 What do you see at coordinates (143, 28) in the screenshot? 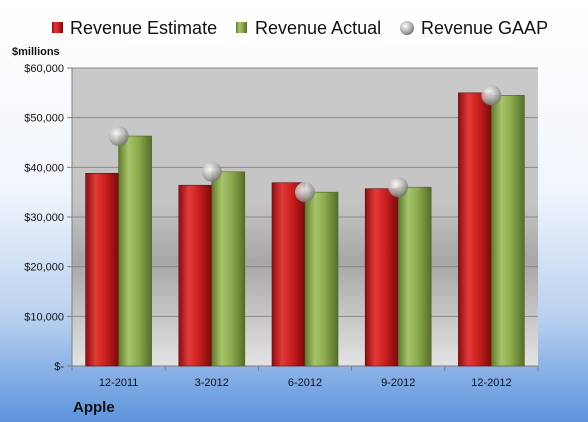
I see `legend-label-estimate: Revenue Estimate` at bounding box center [143, 28].